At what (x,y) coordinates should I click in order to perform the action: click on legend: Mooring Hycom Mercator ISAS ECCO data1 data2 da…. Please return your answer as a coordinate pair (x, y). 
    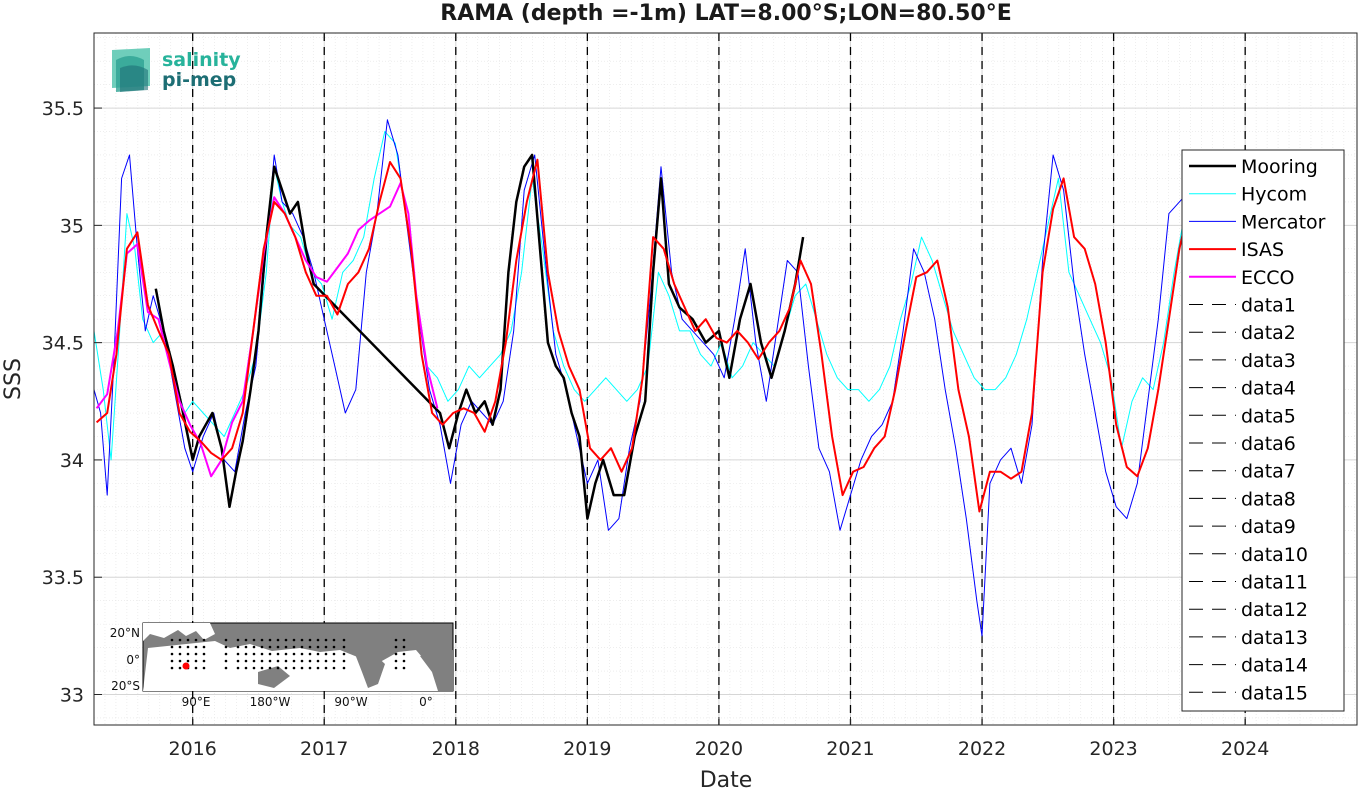
    Looking at the image, I should click on (1263, 430).